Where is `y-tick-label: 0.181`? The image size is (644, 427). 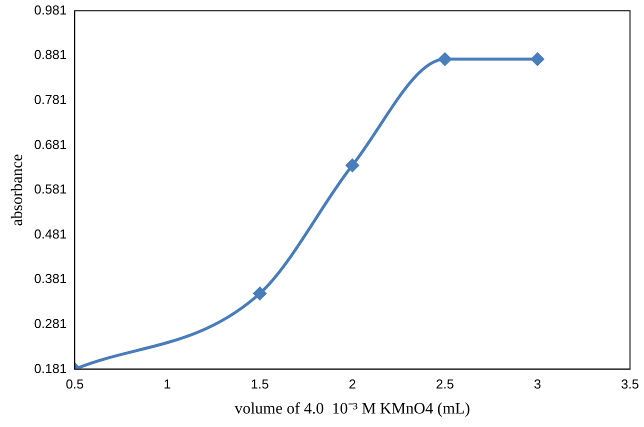 y-tick-label: 0.181 is located at coordinates (50, 368).